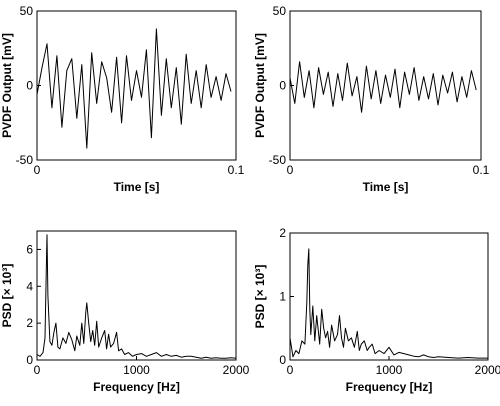 The image size is (500, 406). What do you see at coordinates (282, 297) in the screenshot?
I see `y-tick-label: 1` at bounding box center [282, 297].